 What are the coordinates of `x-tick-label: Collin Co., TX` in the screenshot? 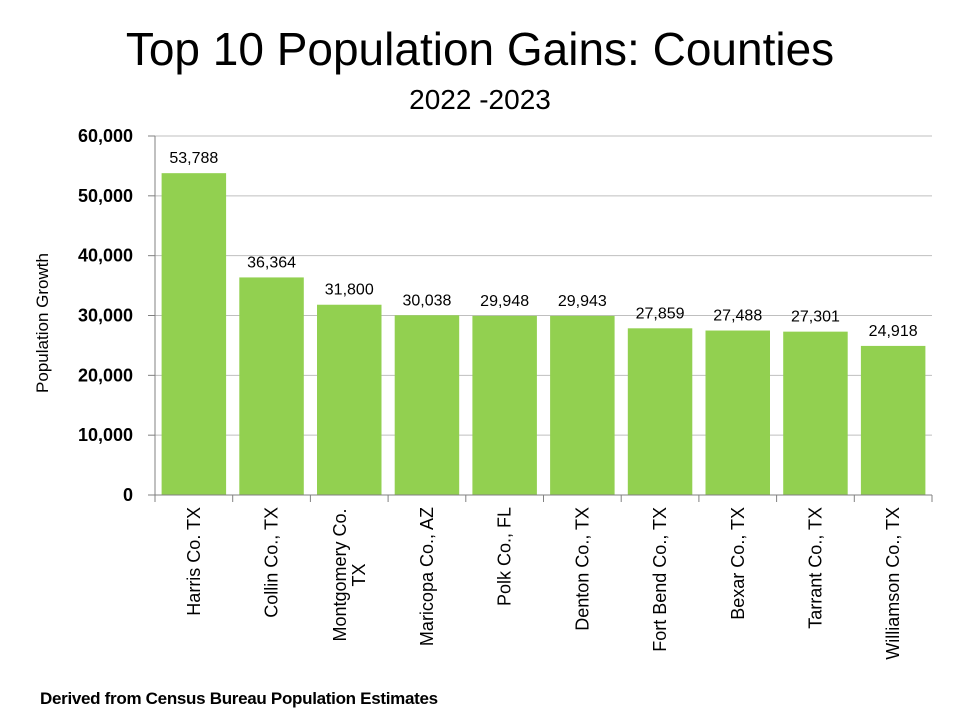 It's located at (272, 562).